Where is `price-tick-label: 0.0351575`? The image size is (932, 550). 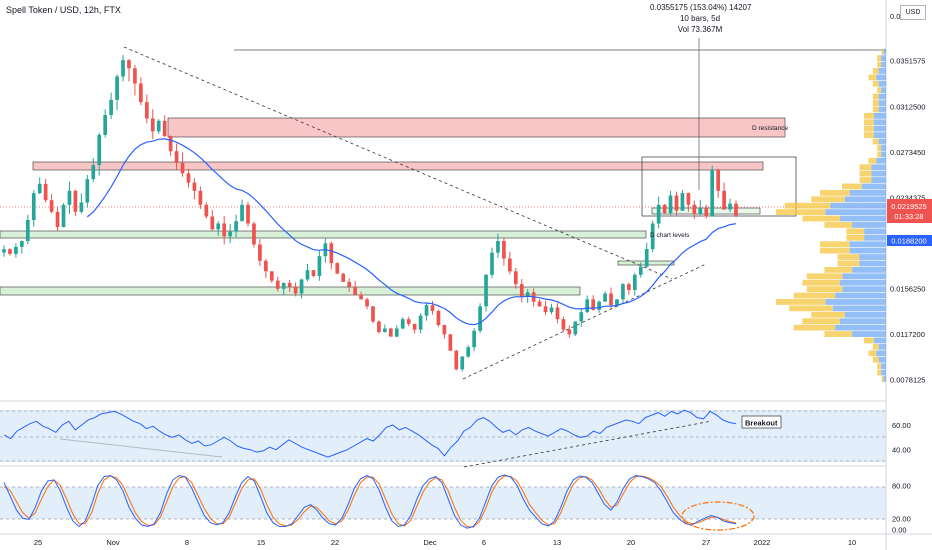
price-tick-label: 0.0351575 is located at coordinates (907, 61).